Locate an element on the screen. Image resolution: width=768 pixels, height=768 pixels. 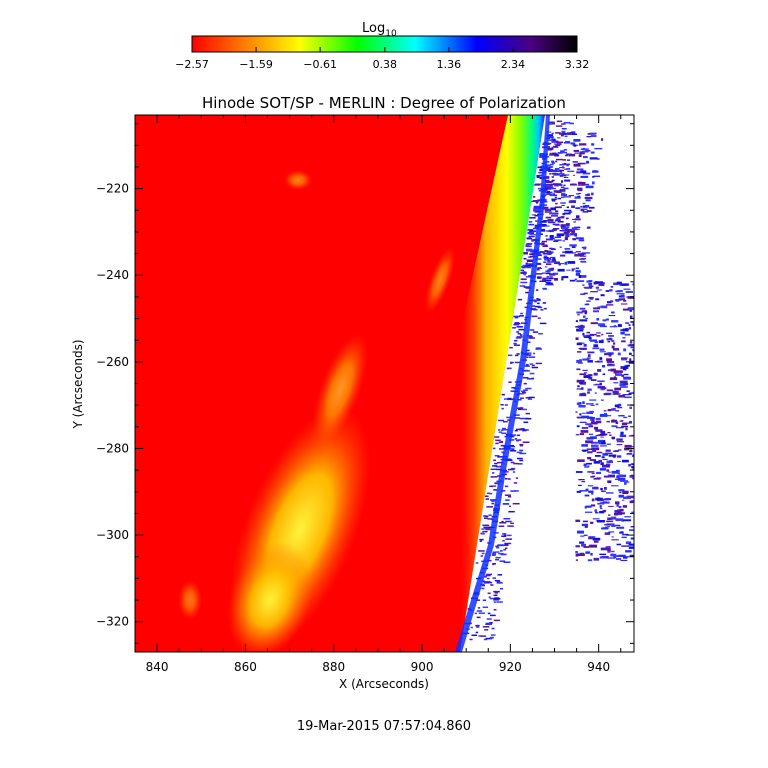
colorbar-tick-label: 2.34 is located at coordinates (513, 64).